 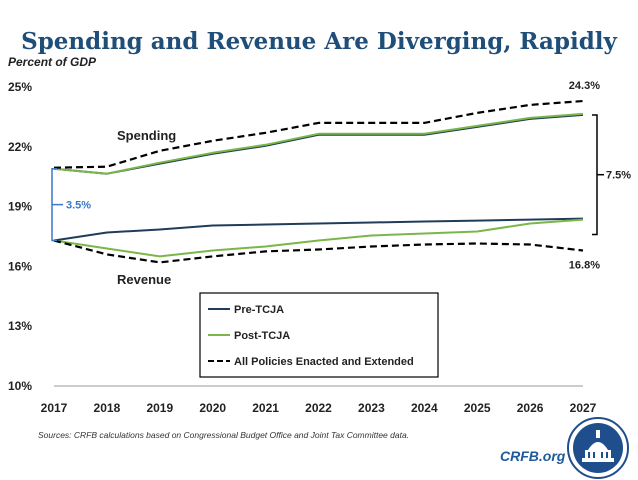 What do you see at coordinates (318, 408) in the screenshot?
I see `x-tick-label: 2022` at bounding box center [318, 408].